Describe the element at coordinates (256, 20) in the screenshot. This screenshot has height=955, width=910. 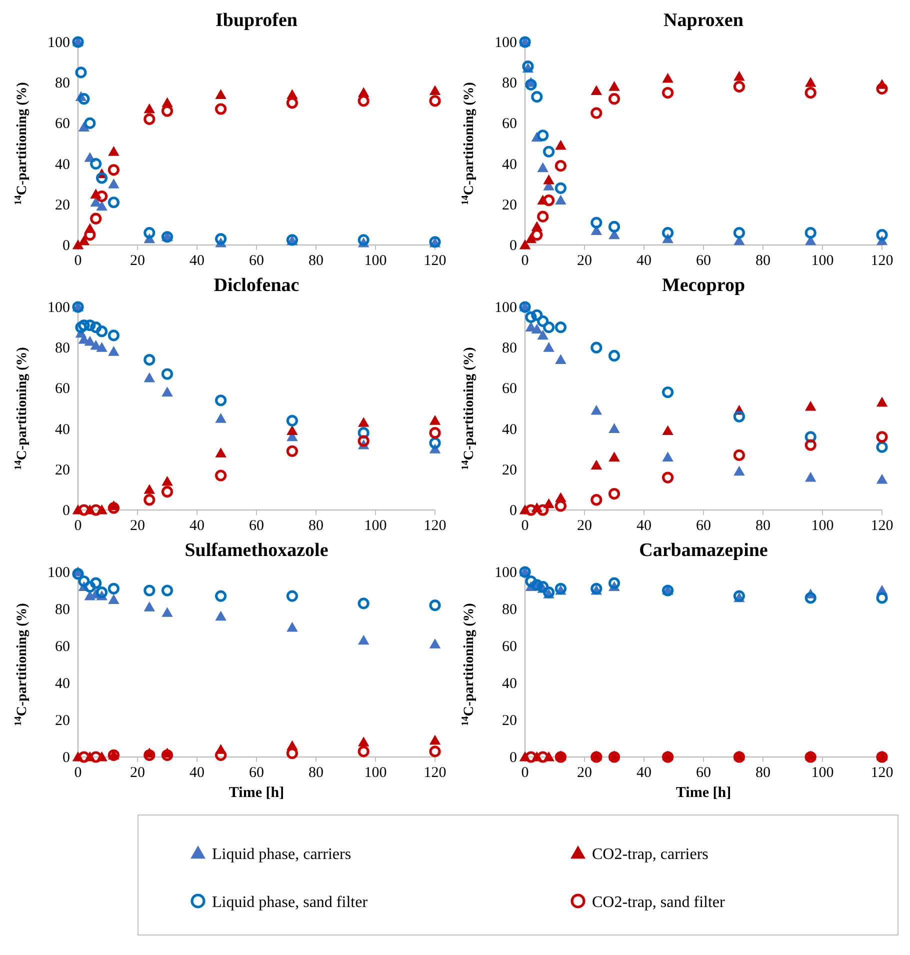
I see `chart-title: Ibuprofen` at that location.